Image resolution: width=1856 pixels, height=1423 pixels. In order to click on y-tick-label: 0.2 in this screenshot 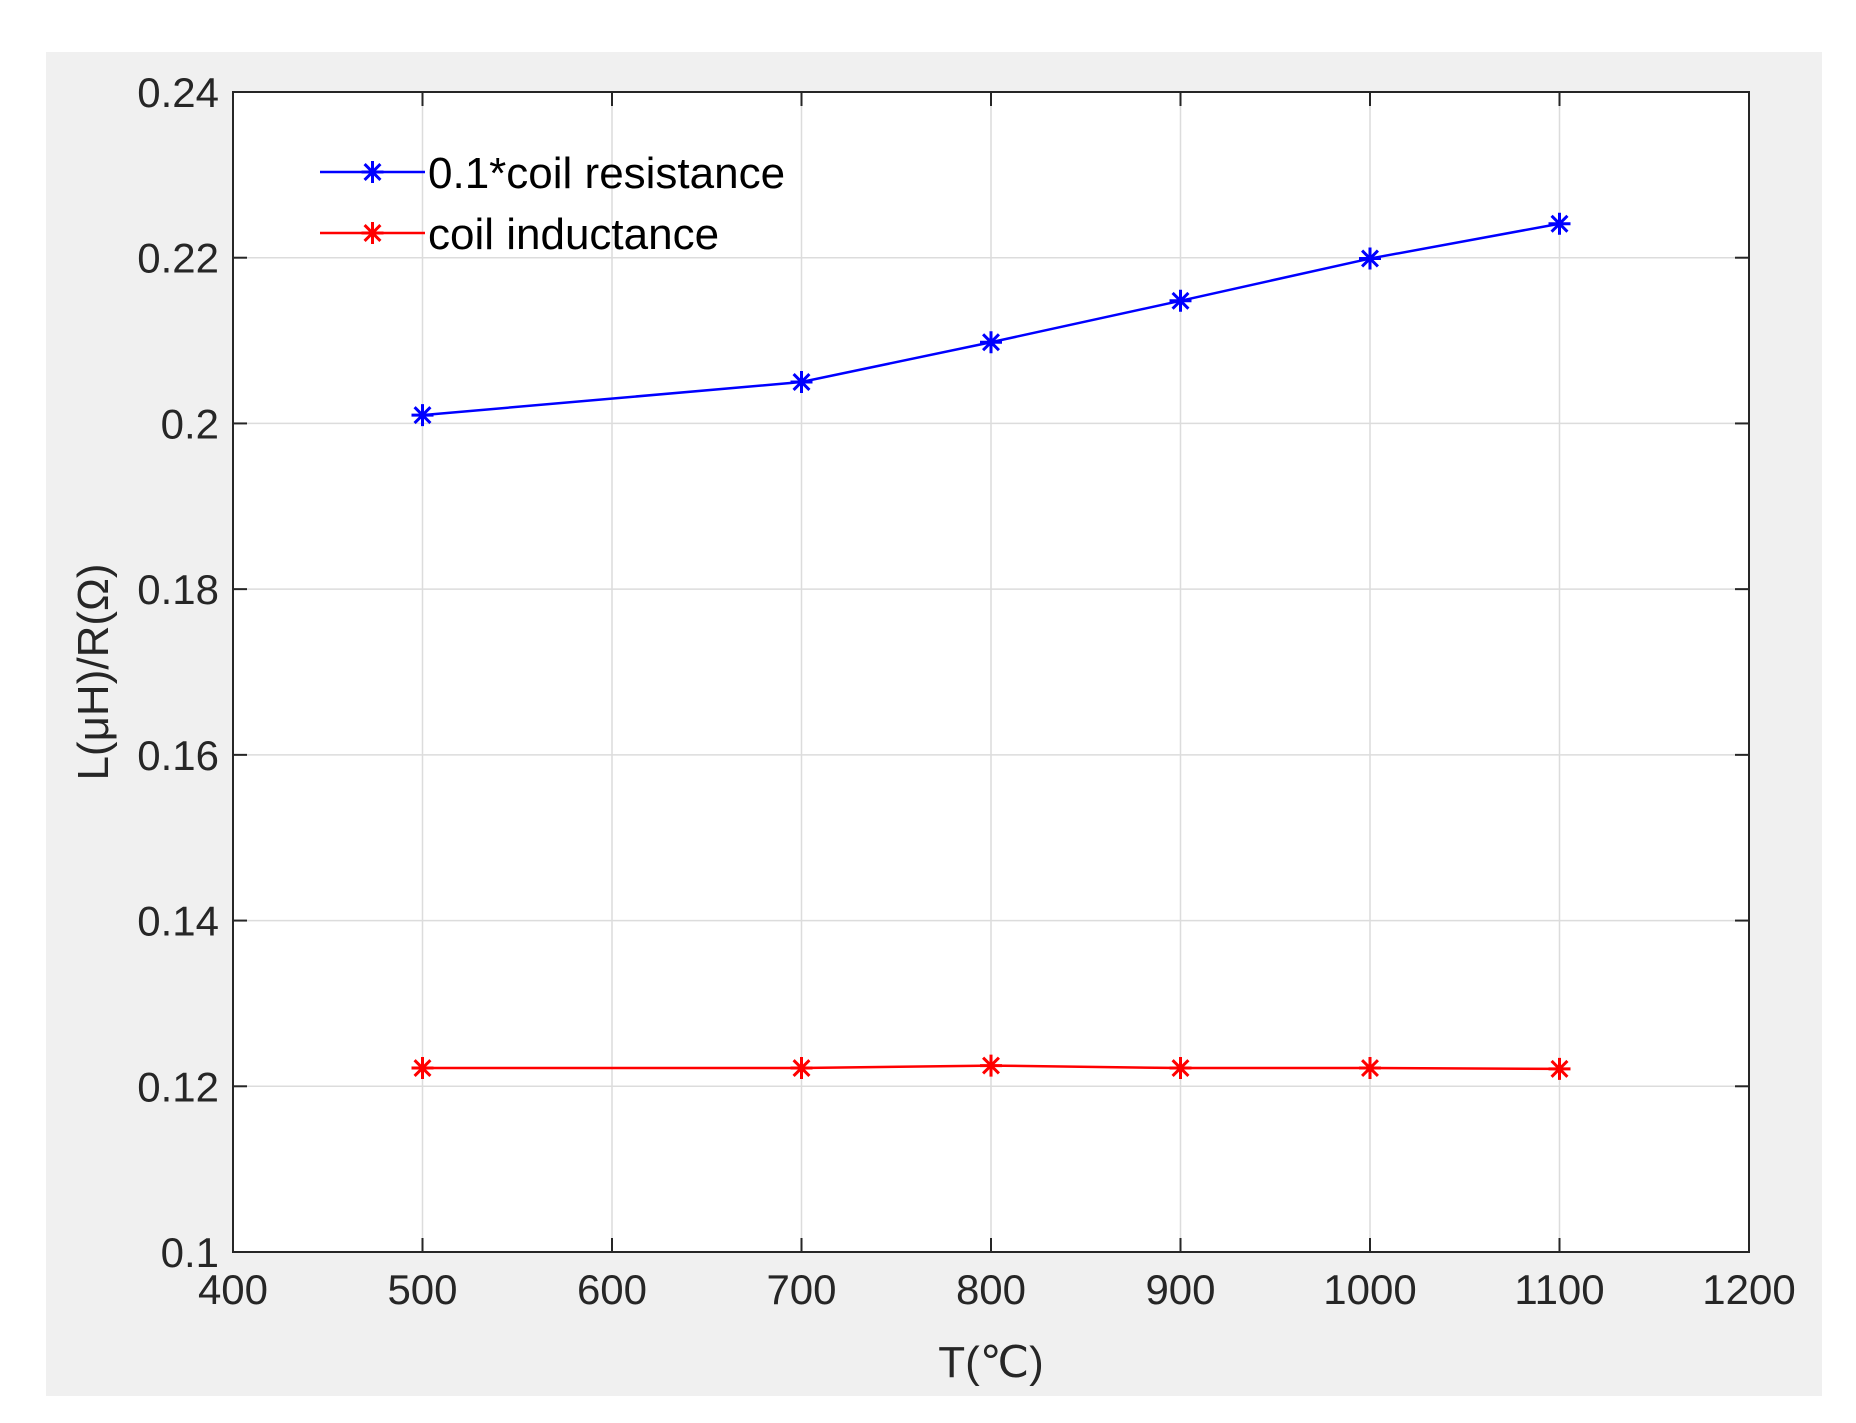, I will do `click(190, 423)`.